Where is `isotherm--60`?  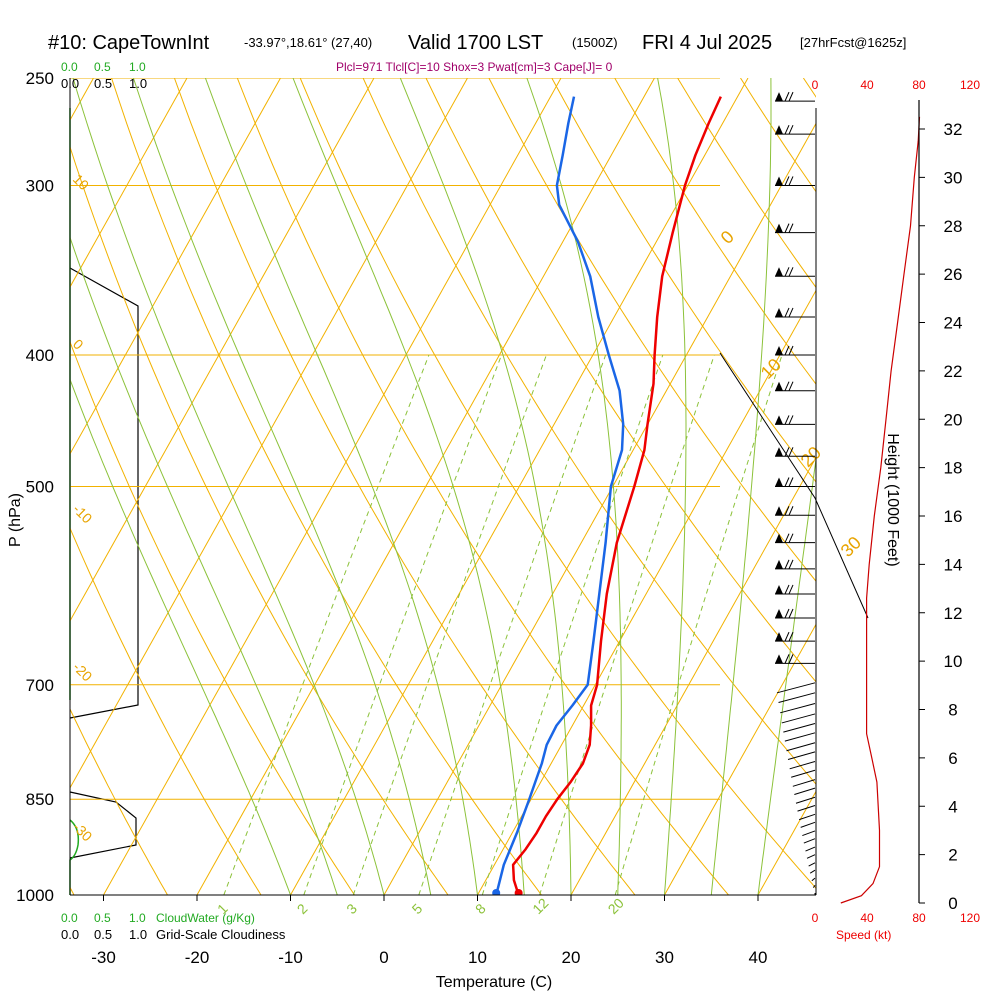
isotherm--60 is located at coordinates (175, 266).